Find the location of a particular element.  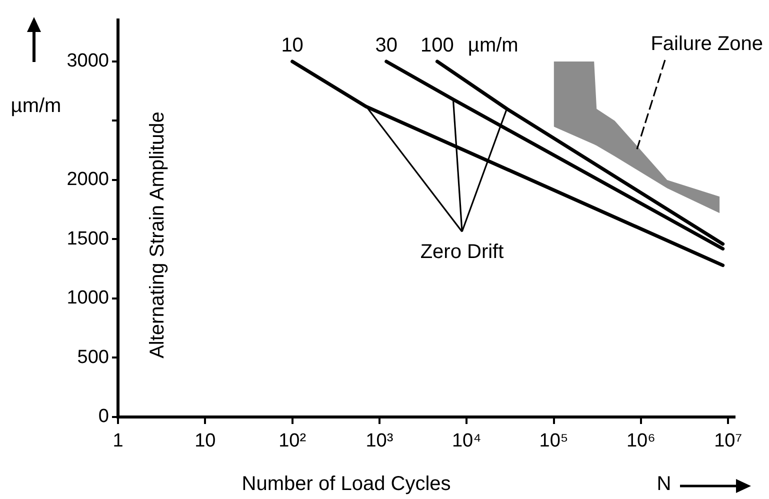

text: µm/m is located at coordinates (36, 106).